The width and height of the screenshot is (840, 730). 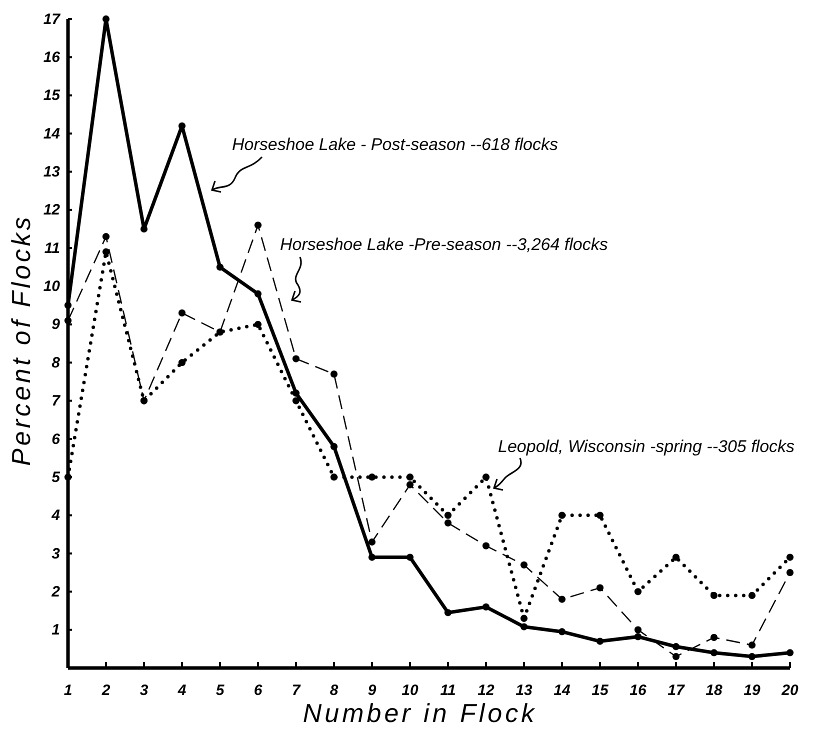 What do you see at coordinates (56, 363) in the screenshot?
I see `y-tick-label: 8` at bounding box center [56, 363].